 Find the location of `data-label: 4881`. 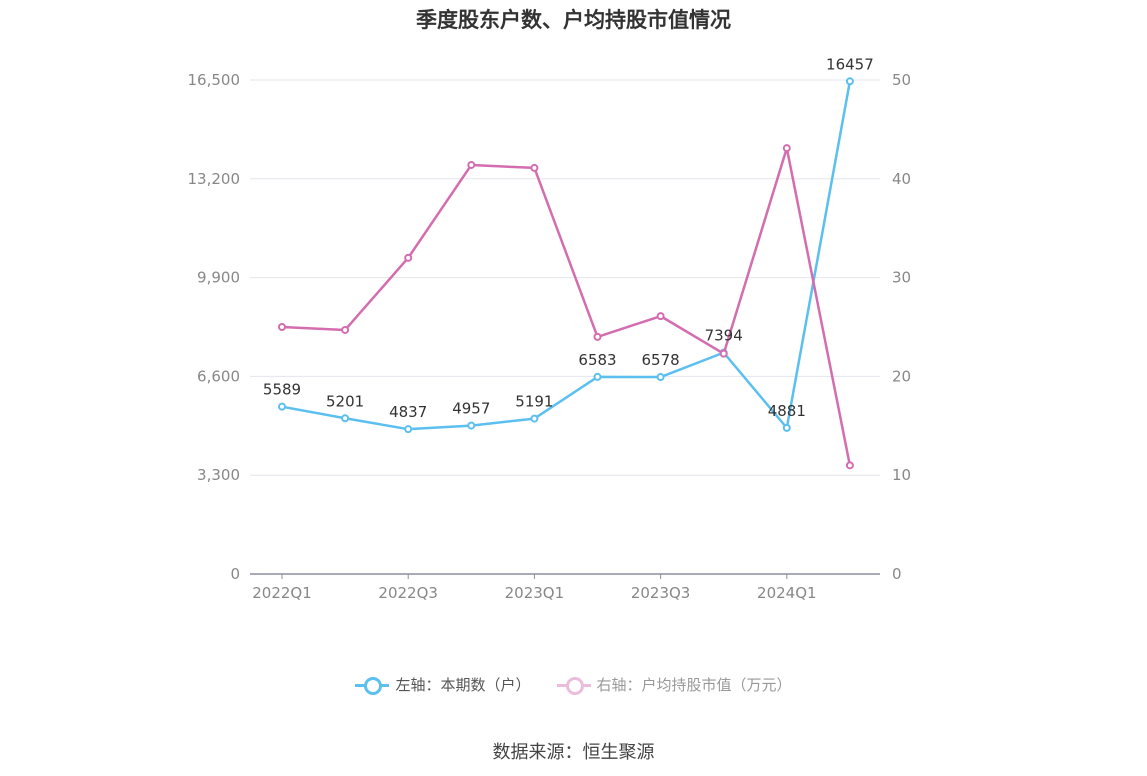

data-label: 4881 is located at coordinates (787, 411).